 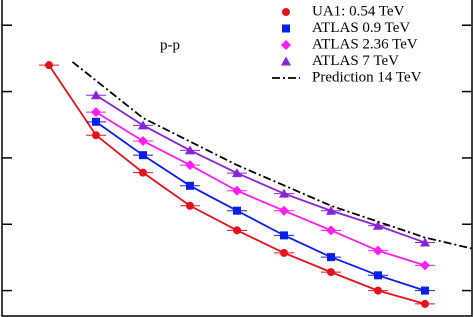 What do you see at coordinates (170, 45) in the screenshot?
I see `annotation: p-p` at bounding box center [170, 45].